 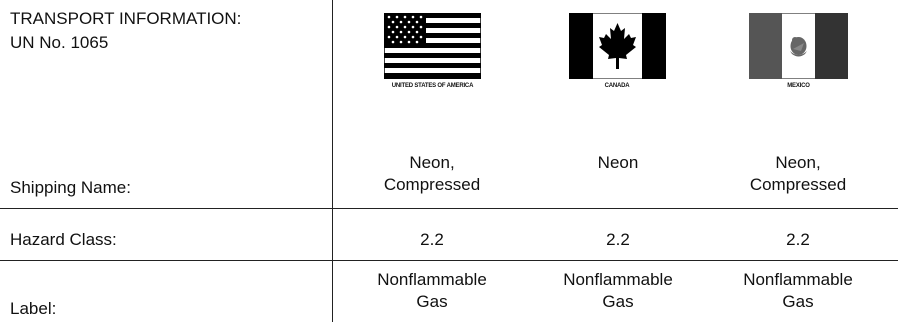 I want to click on canada-flag-caption: CANADA, so click(x=617, y=86).